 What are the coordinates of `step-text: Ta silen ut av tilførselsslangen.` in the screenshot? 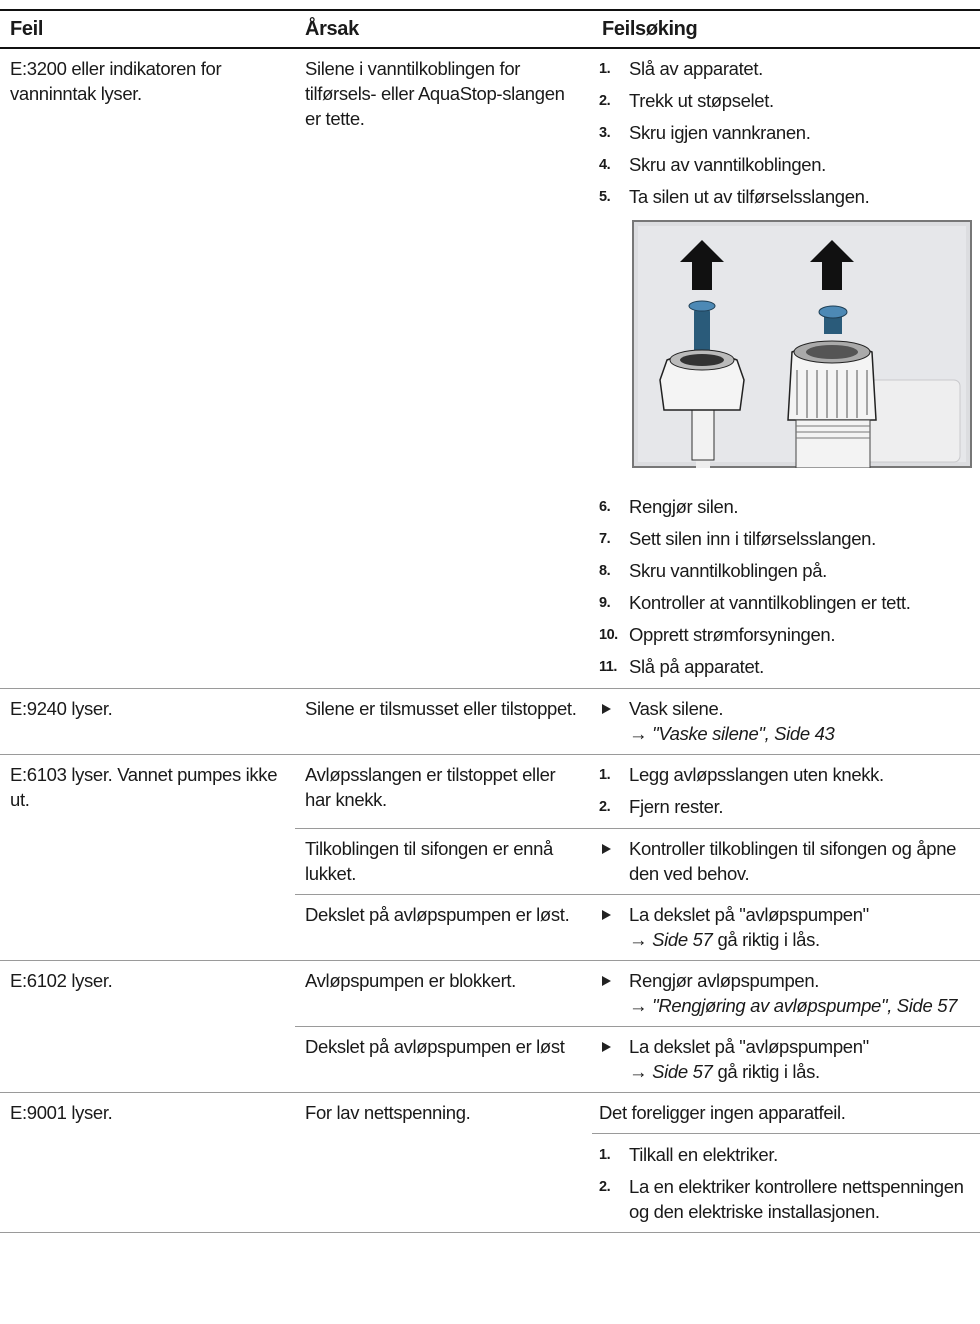 It's located at (749, 196).